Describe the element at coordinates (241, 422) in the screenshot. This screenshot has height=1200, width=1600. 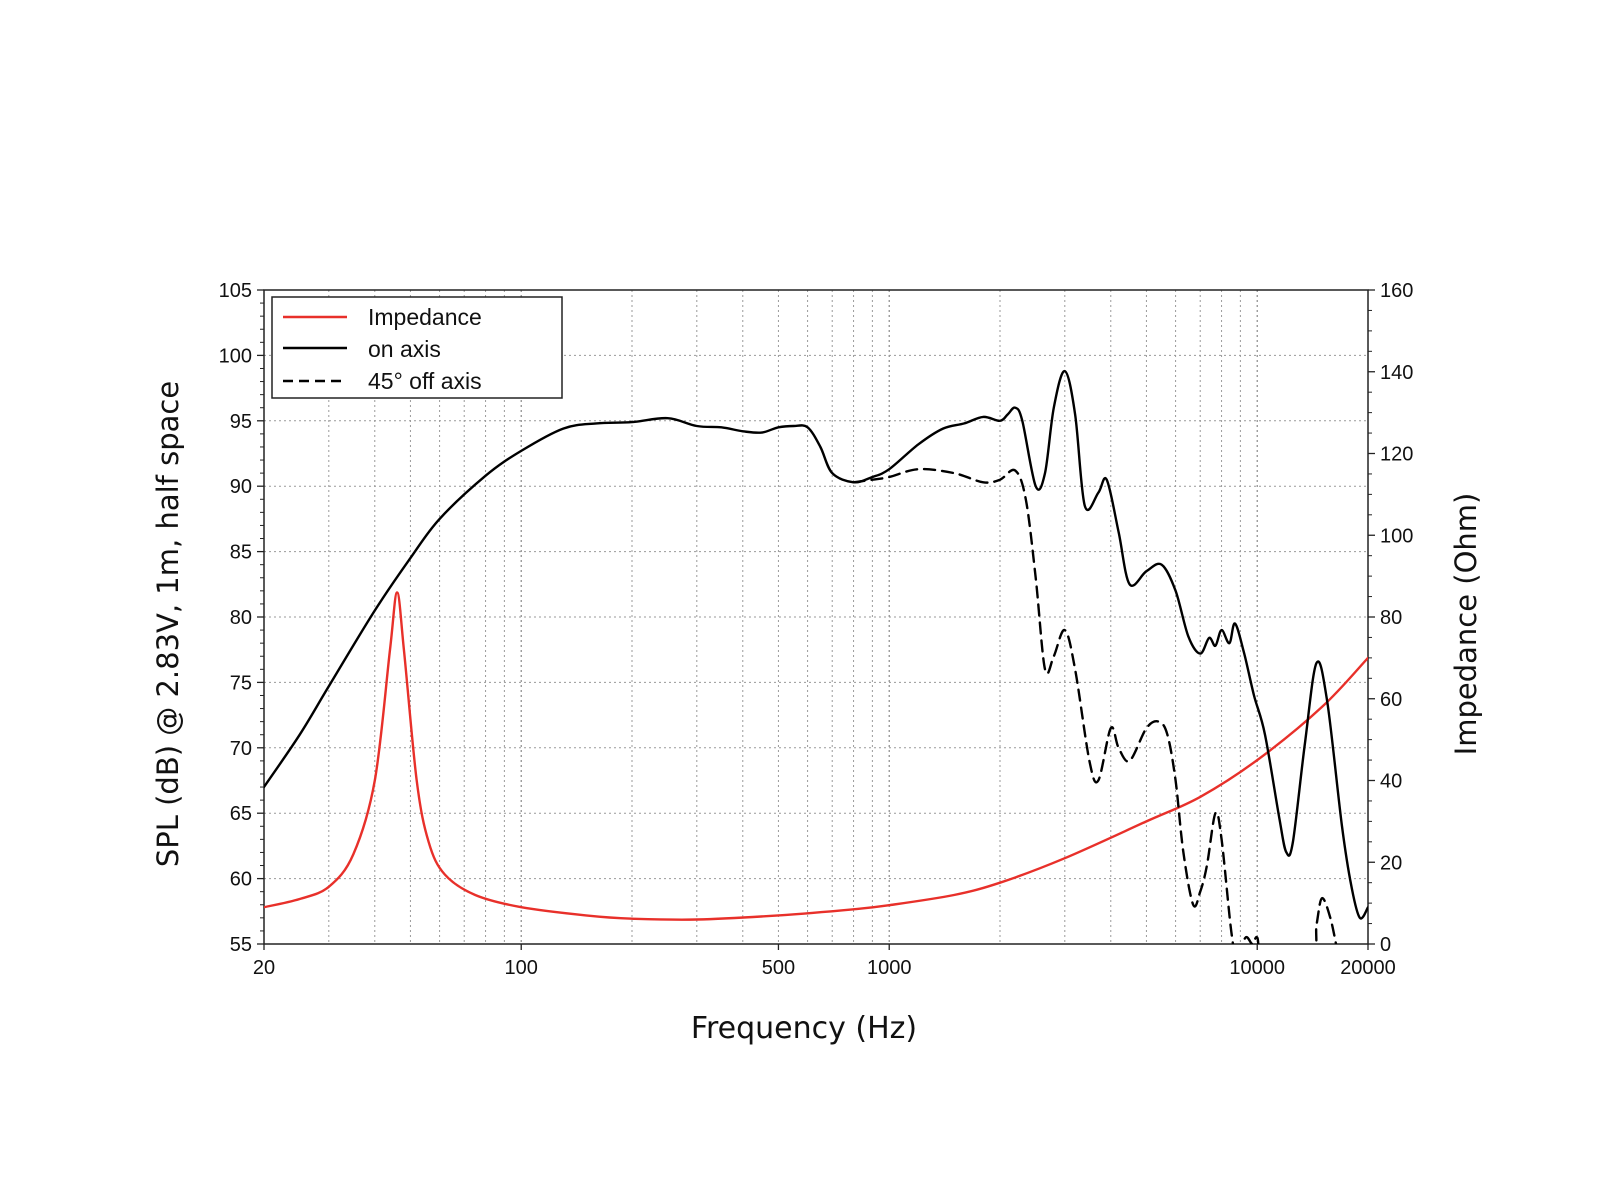
I see `y-tick-label: 95` at that location.